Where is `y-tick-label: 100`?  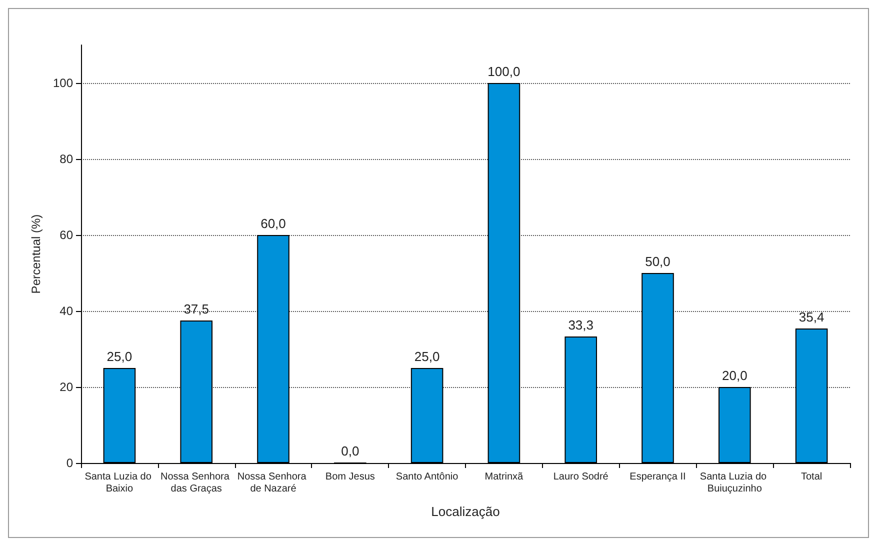
y-tick-label: 100 is located at coordinates (63, 83).